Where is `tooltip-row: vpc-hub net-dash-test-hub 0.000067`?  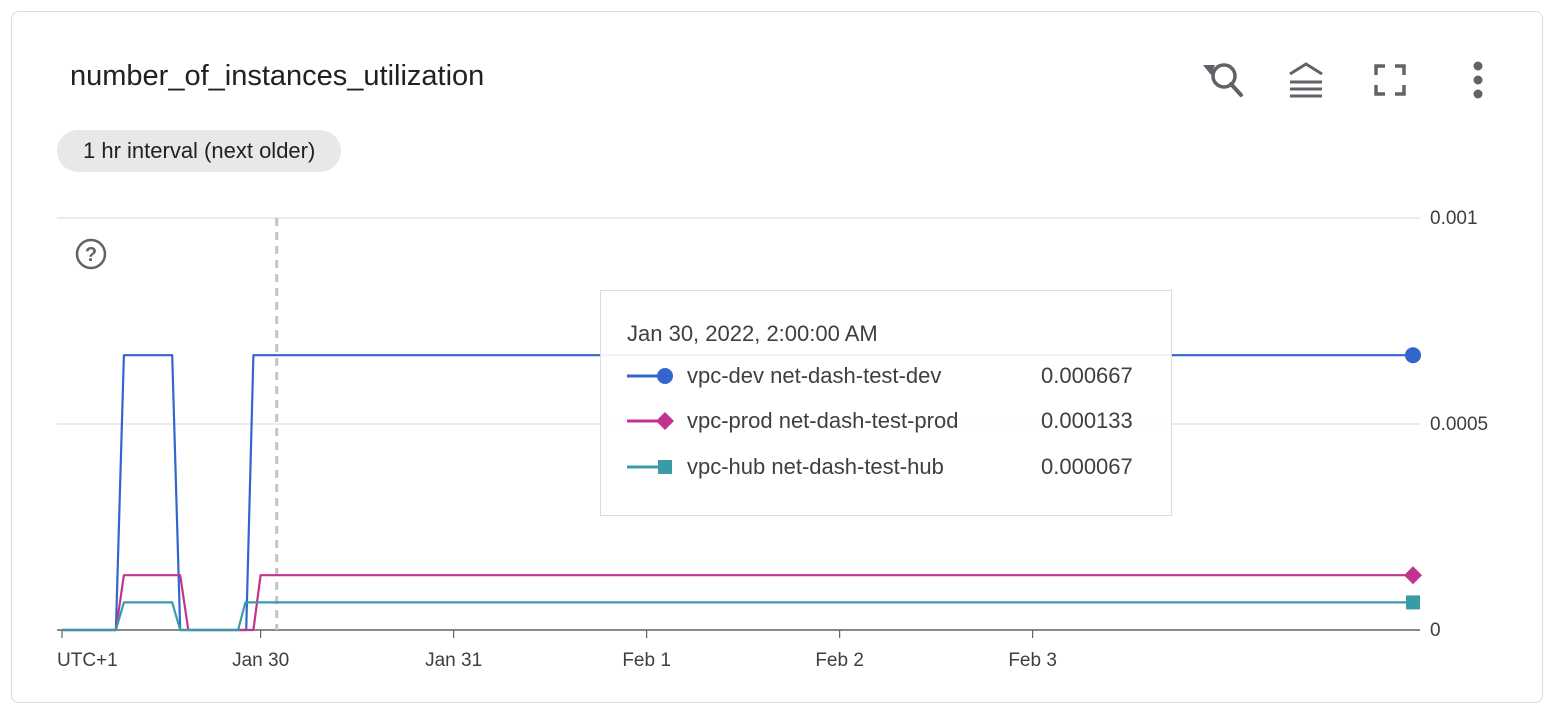
tooltip-row: vpc-hub net-dash-test-hub 0.000067 is located at coordinates (892, 467).